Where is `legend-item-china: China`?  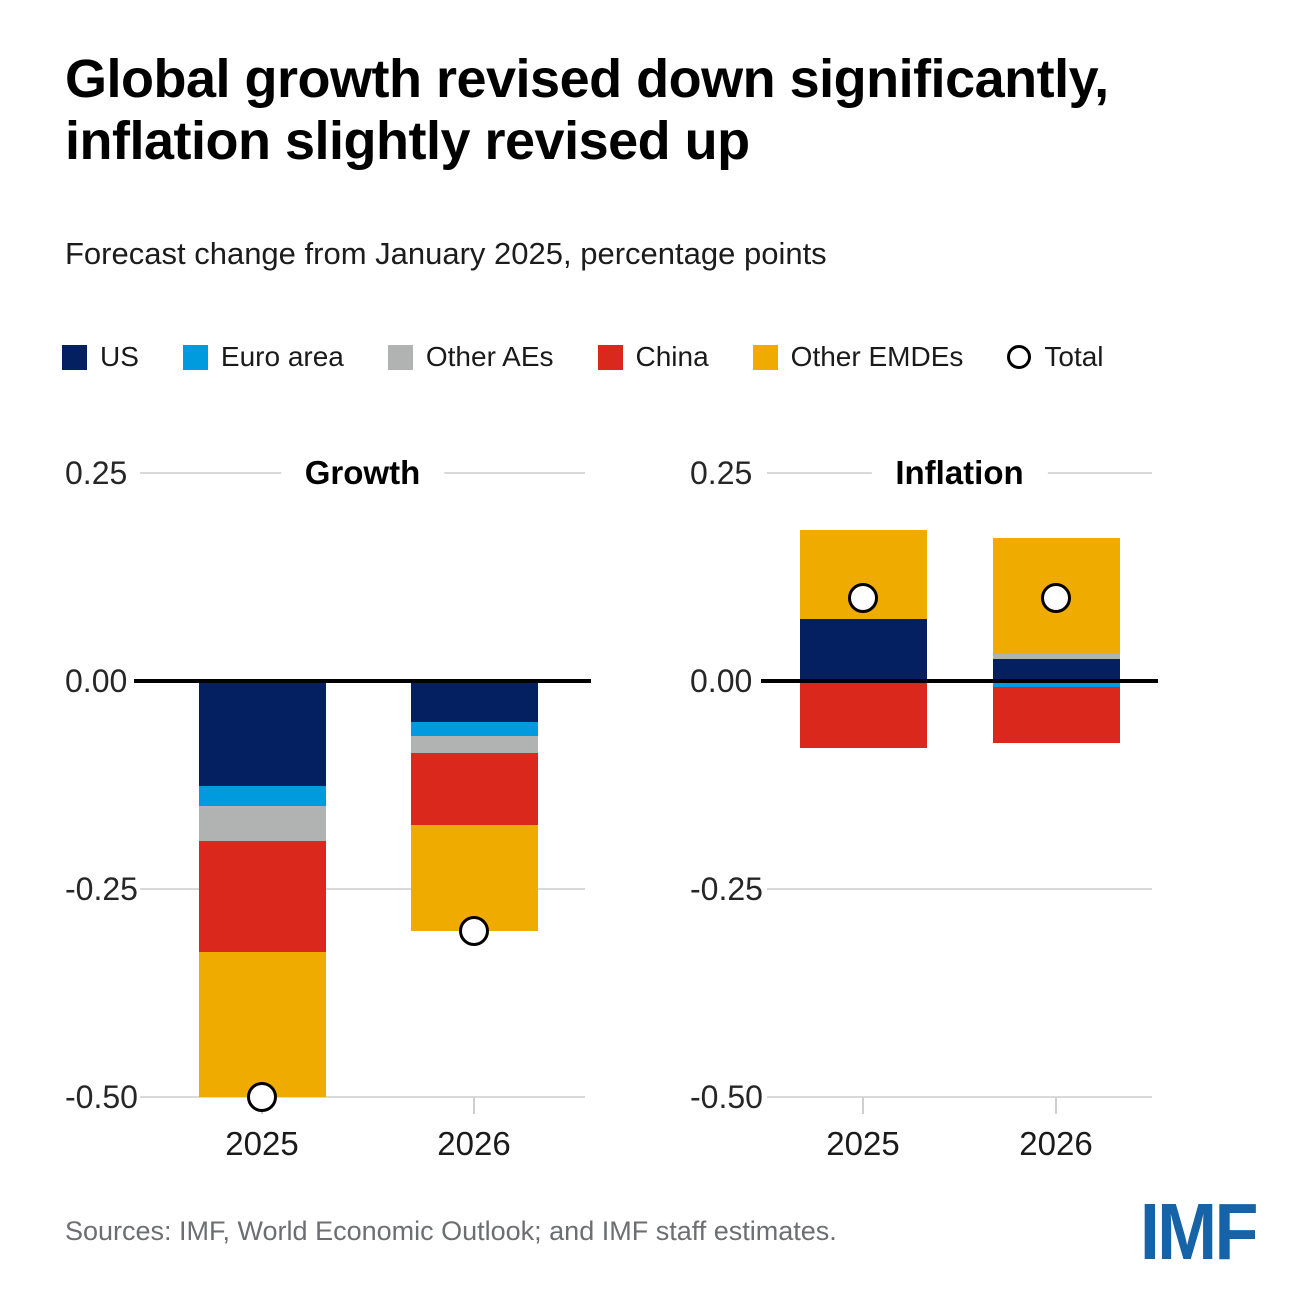 legend-item-china: China is located at coordinates (653, 357).